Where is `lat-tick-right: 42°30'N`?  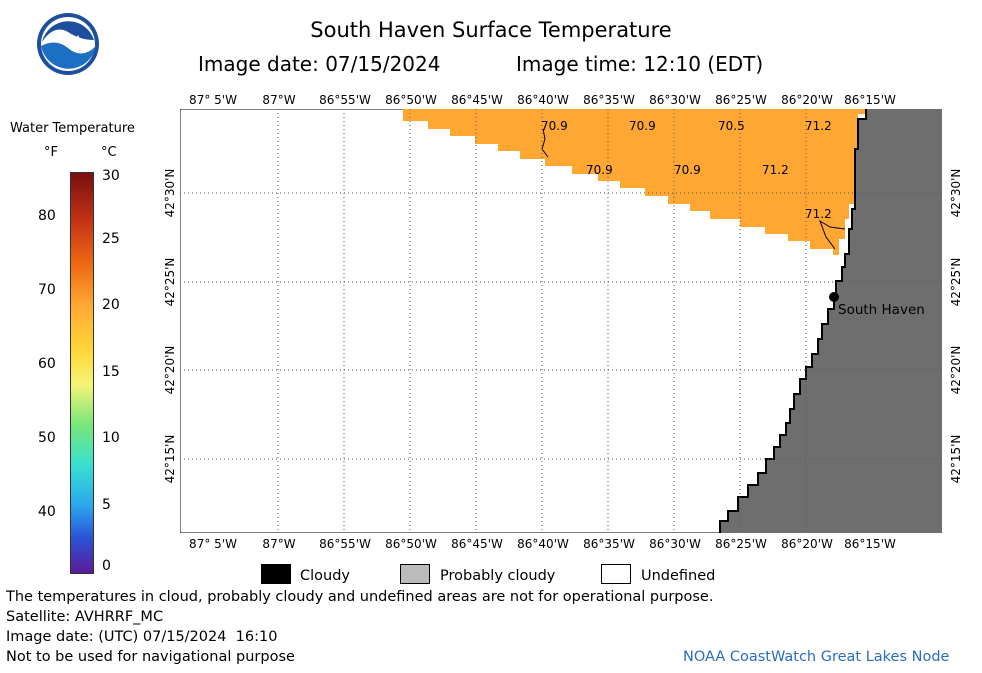 lat-tick-right: 42°30'N is located at coordinates (956, 193).